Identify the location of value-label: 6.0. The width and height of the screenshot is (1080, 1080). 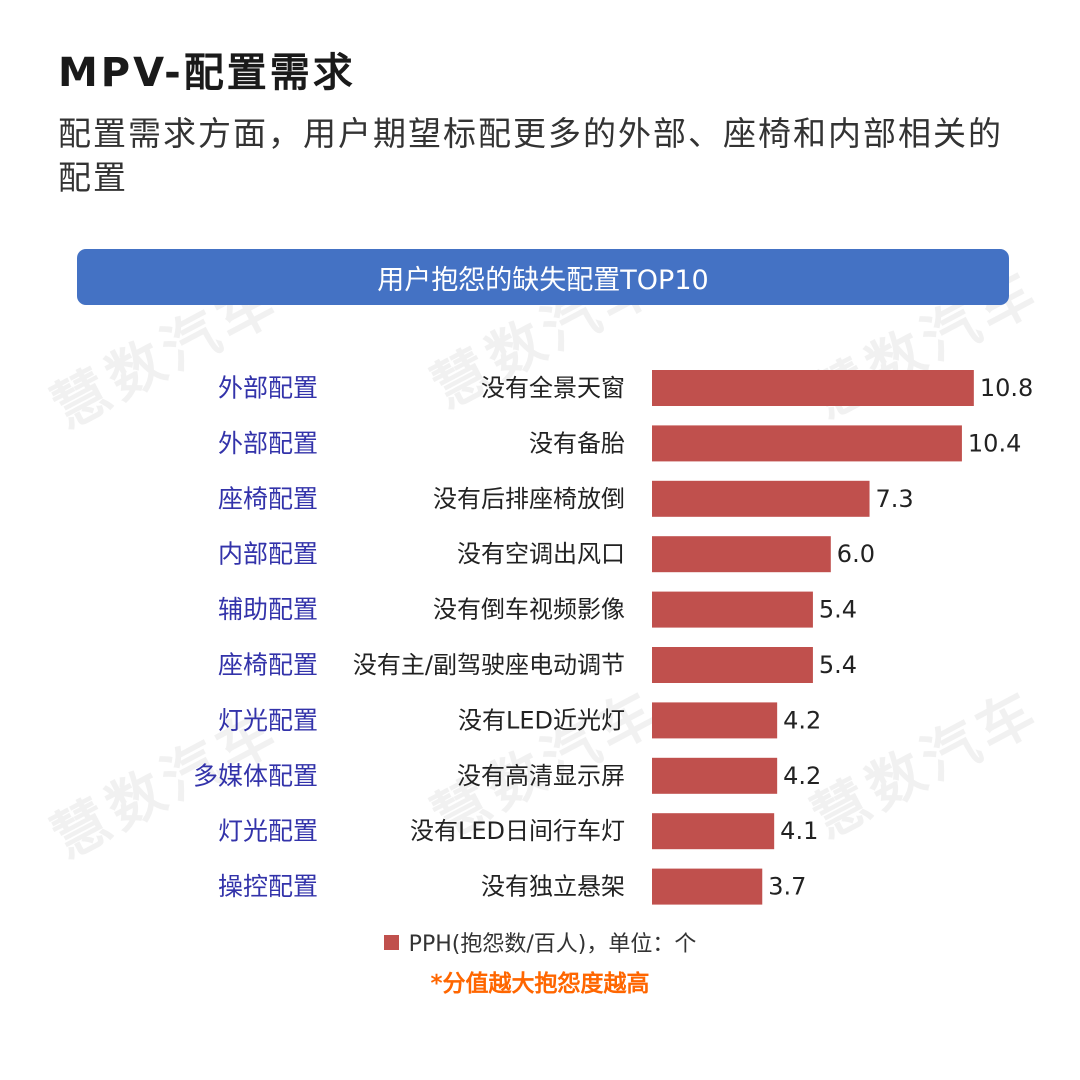
(856, 554).